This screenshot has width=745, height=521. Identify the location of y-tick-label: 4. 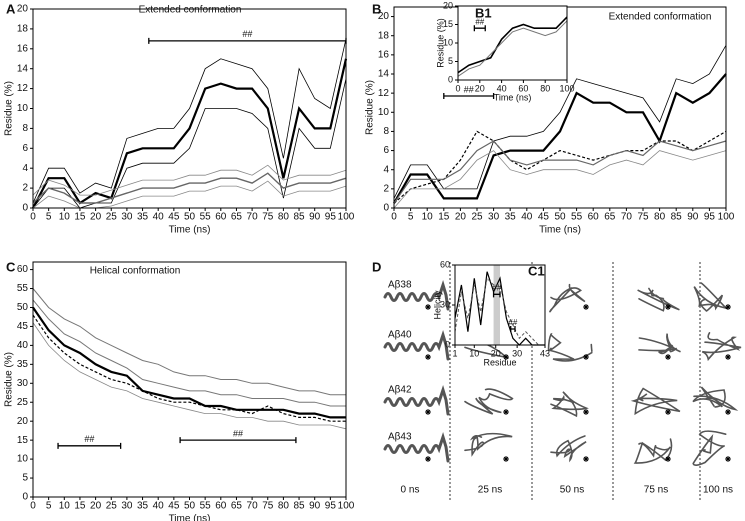
(25, 168).